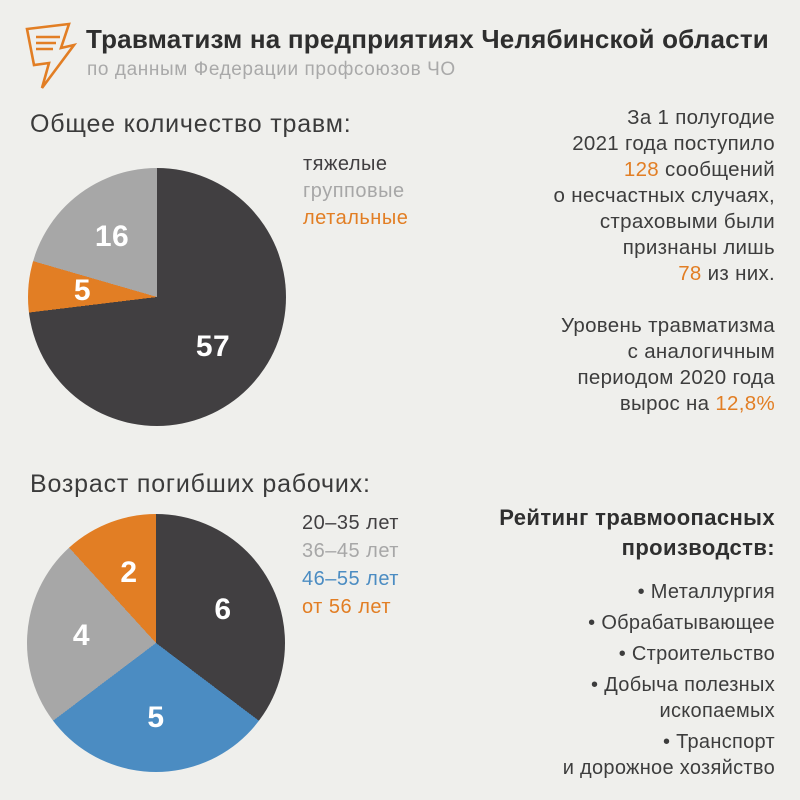 This screenshot has width=800, height=800. What do you see at coordinates (560, 222) in the screenshot?
I see `stats-text-line: страховыми были` at bounding box center [560, 222].